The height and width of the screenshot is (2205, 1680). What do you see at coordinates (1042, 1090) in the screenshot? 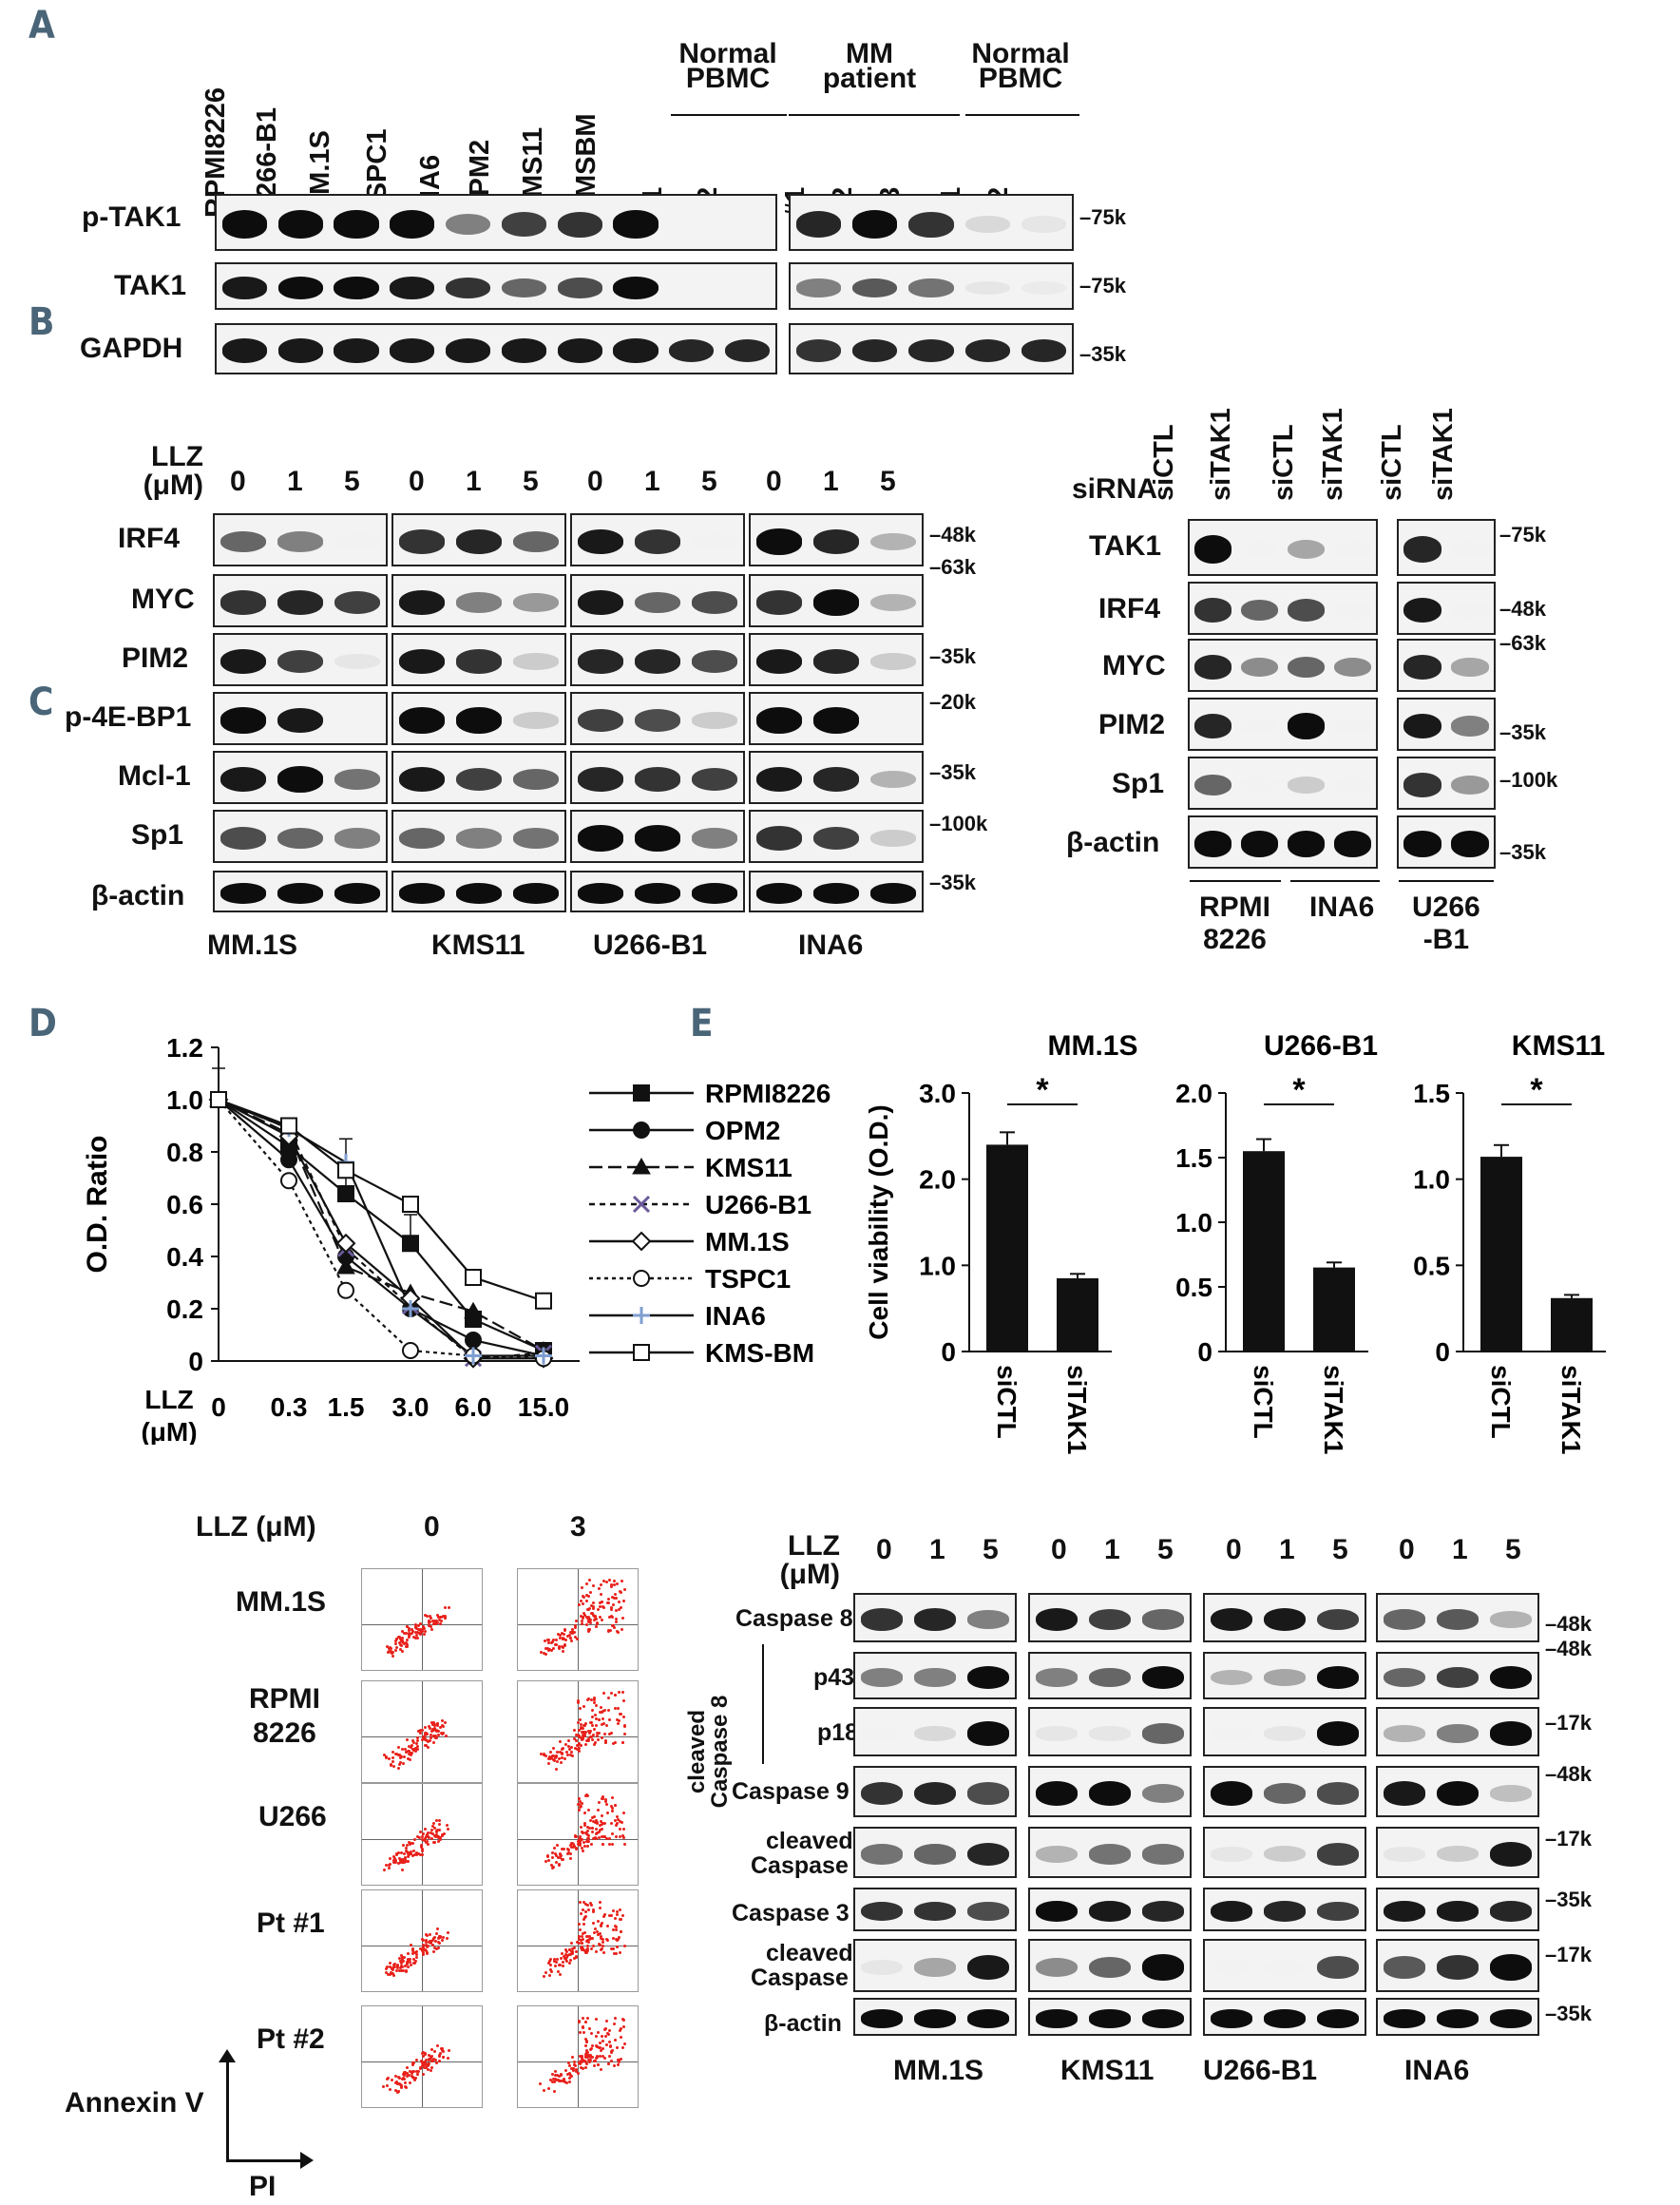
I see `significance-star: *` at bounding box center [1042, 1090].